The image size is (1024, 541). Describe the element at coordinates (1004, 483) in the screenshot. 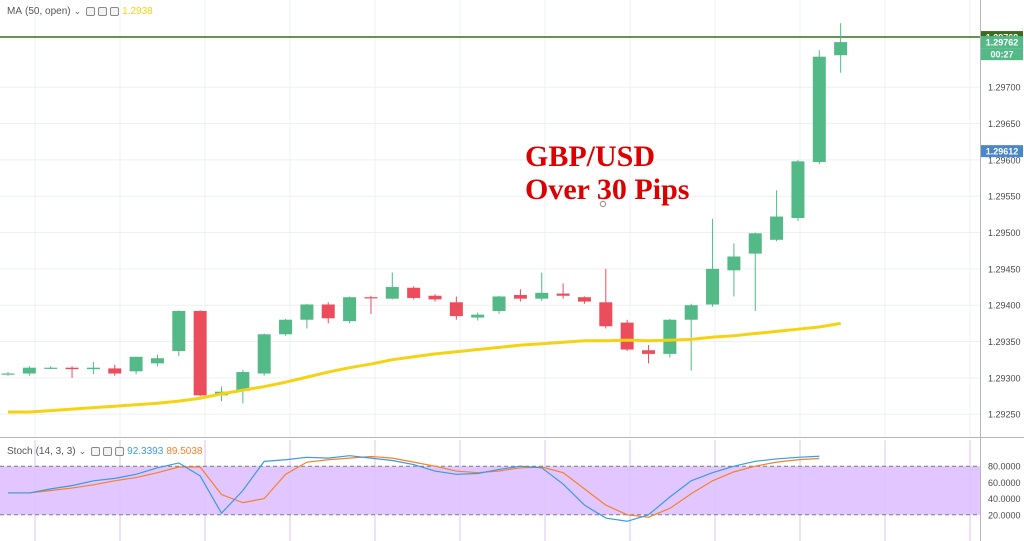

I see `stoch-tick-label: 60.0000` at that location.